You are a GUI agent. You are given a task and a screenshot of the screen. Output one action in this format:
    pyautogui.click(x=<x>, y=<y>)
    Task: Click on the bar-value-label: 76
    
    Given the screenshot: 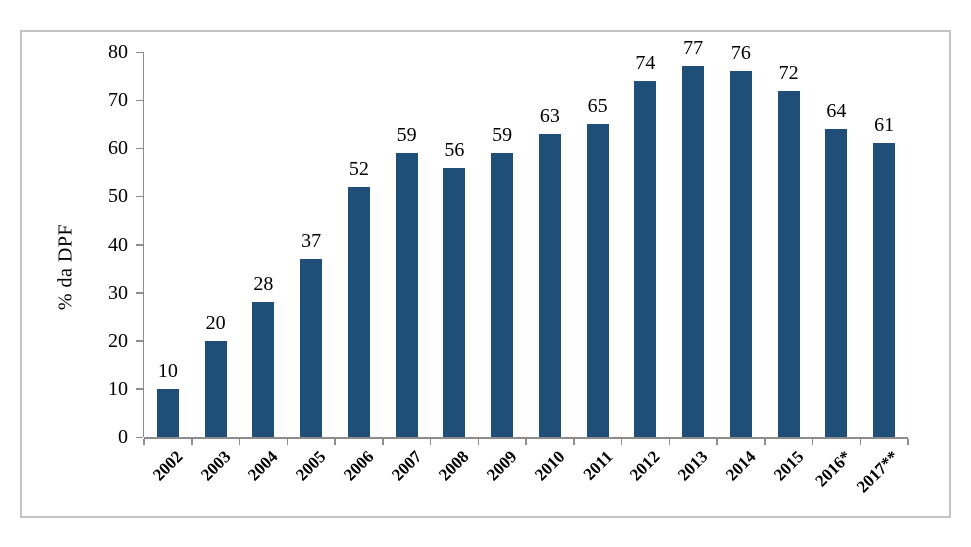 What is the action you would take?
    pyautogui.click(x=740, y=53)
    